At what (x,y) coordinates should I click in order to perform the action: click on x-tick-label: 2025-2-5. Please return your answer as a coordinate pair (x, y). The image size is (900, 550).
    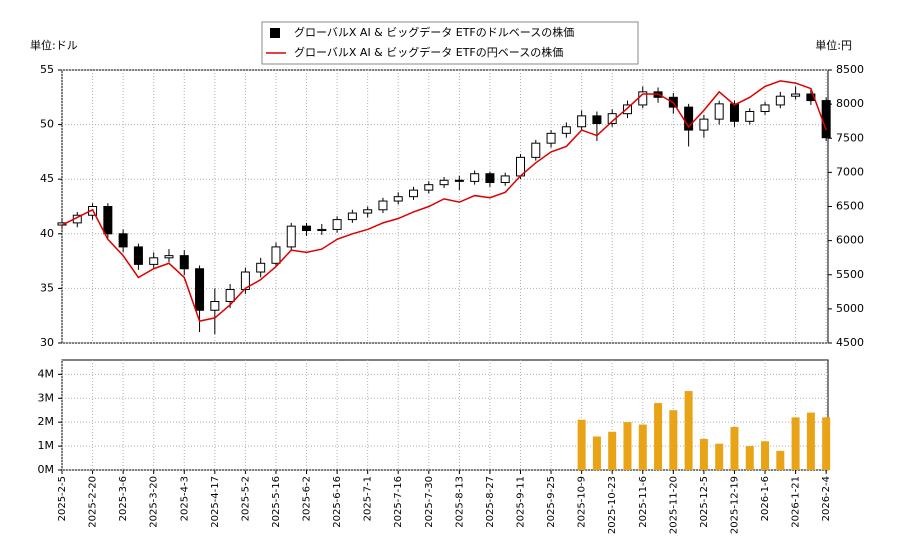
    Looking at the image, I should click on (62, 498).